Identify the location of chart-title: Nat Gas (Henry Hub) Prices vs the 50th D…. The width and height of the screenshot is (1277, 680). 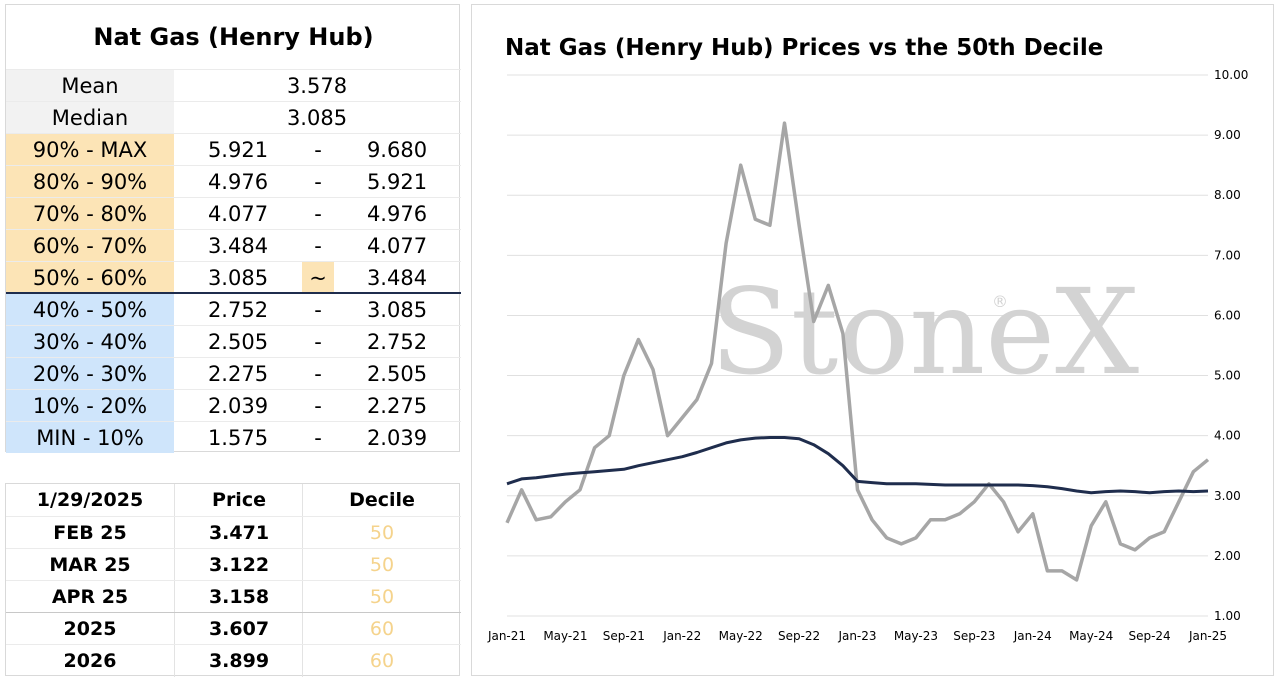
(804, 48).